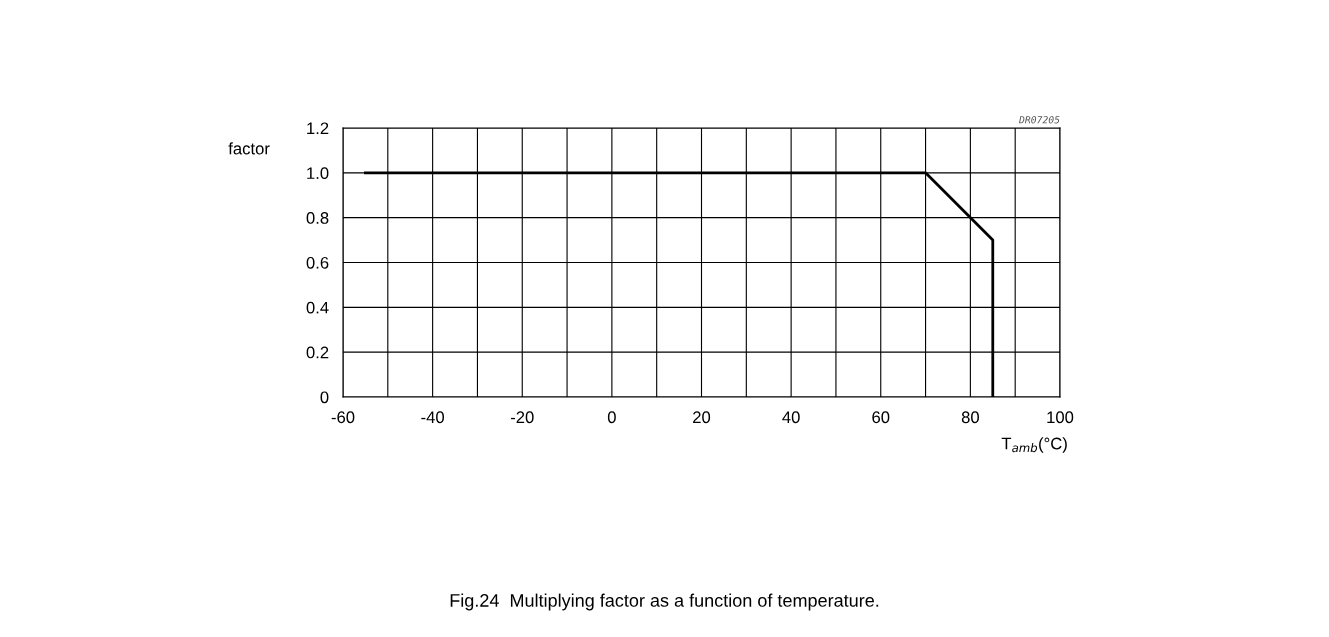 This screenshot has height=637, width=1329. I want to click on x-axis-title: T$_{amb}$(°C), so click(1034, 445).